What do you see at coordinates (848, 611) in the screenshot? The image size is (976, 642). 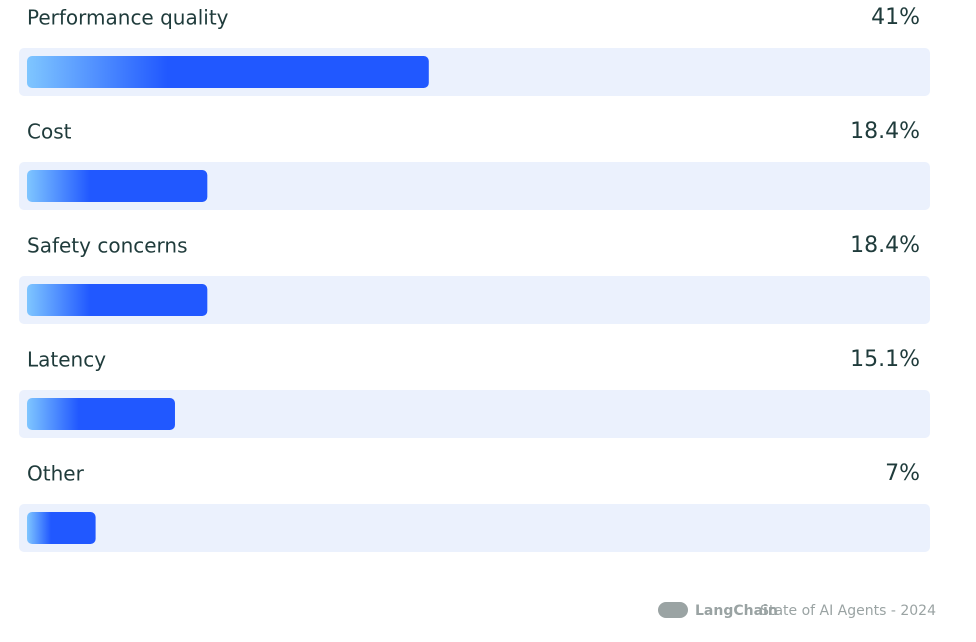 I see `footer-text: State of AI Agents - 2024` at bounding box center [848, 611].